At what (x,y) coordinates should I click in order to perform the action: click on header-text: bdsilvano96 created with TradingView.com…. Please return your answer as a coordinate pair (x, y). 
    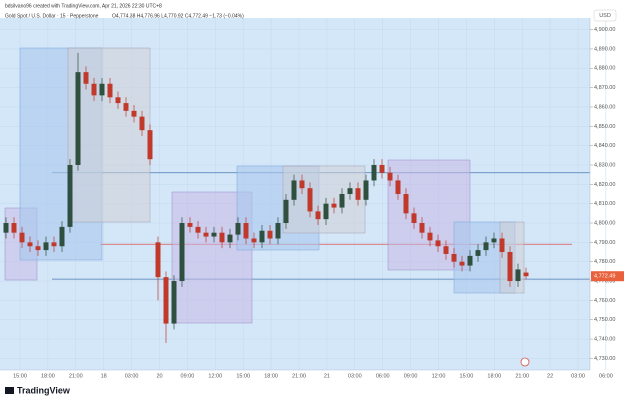
    Looking at the image, I should click on (83, 6).